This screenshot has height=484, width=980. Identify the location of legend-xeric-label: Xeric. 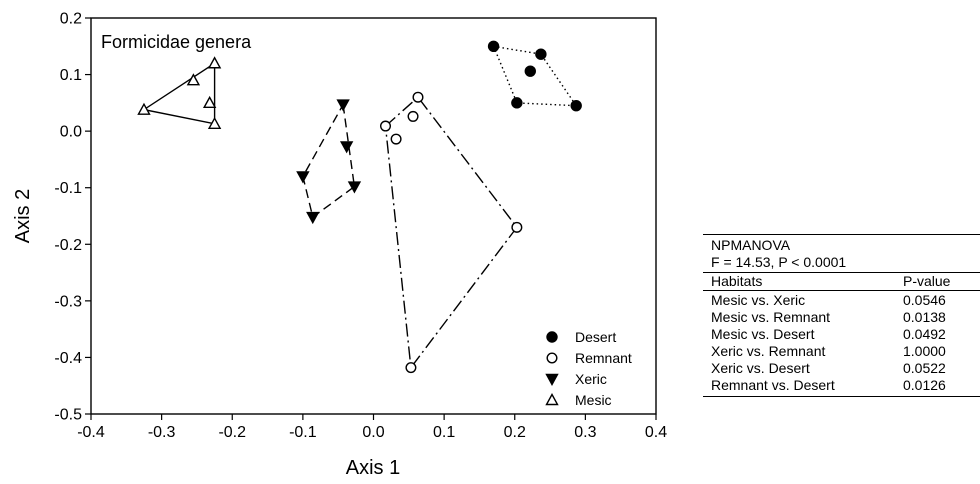
(591, 379).